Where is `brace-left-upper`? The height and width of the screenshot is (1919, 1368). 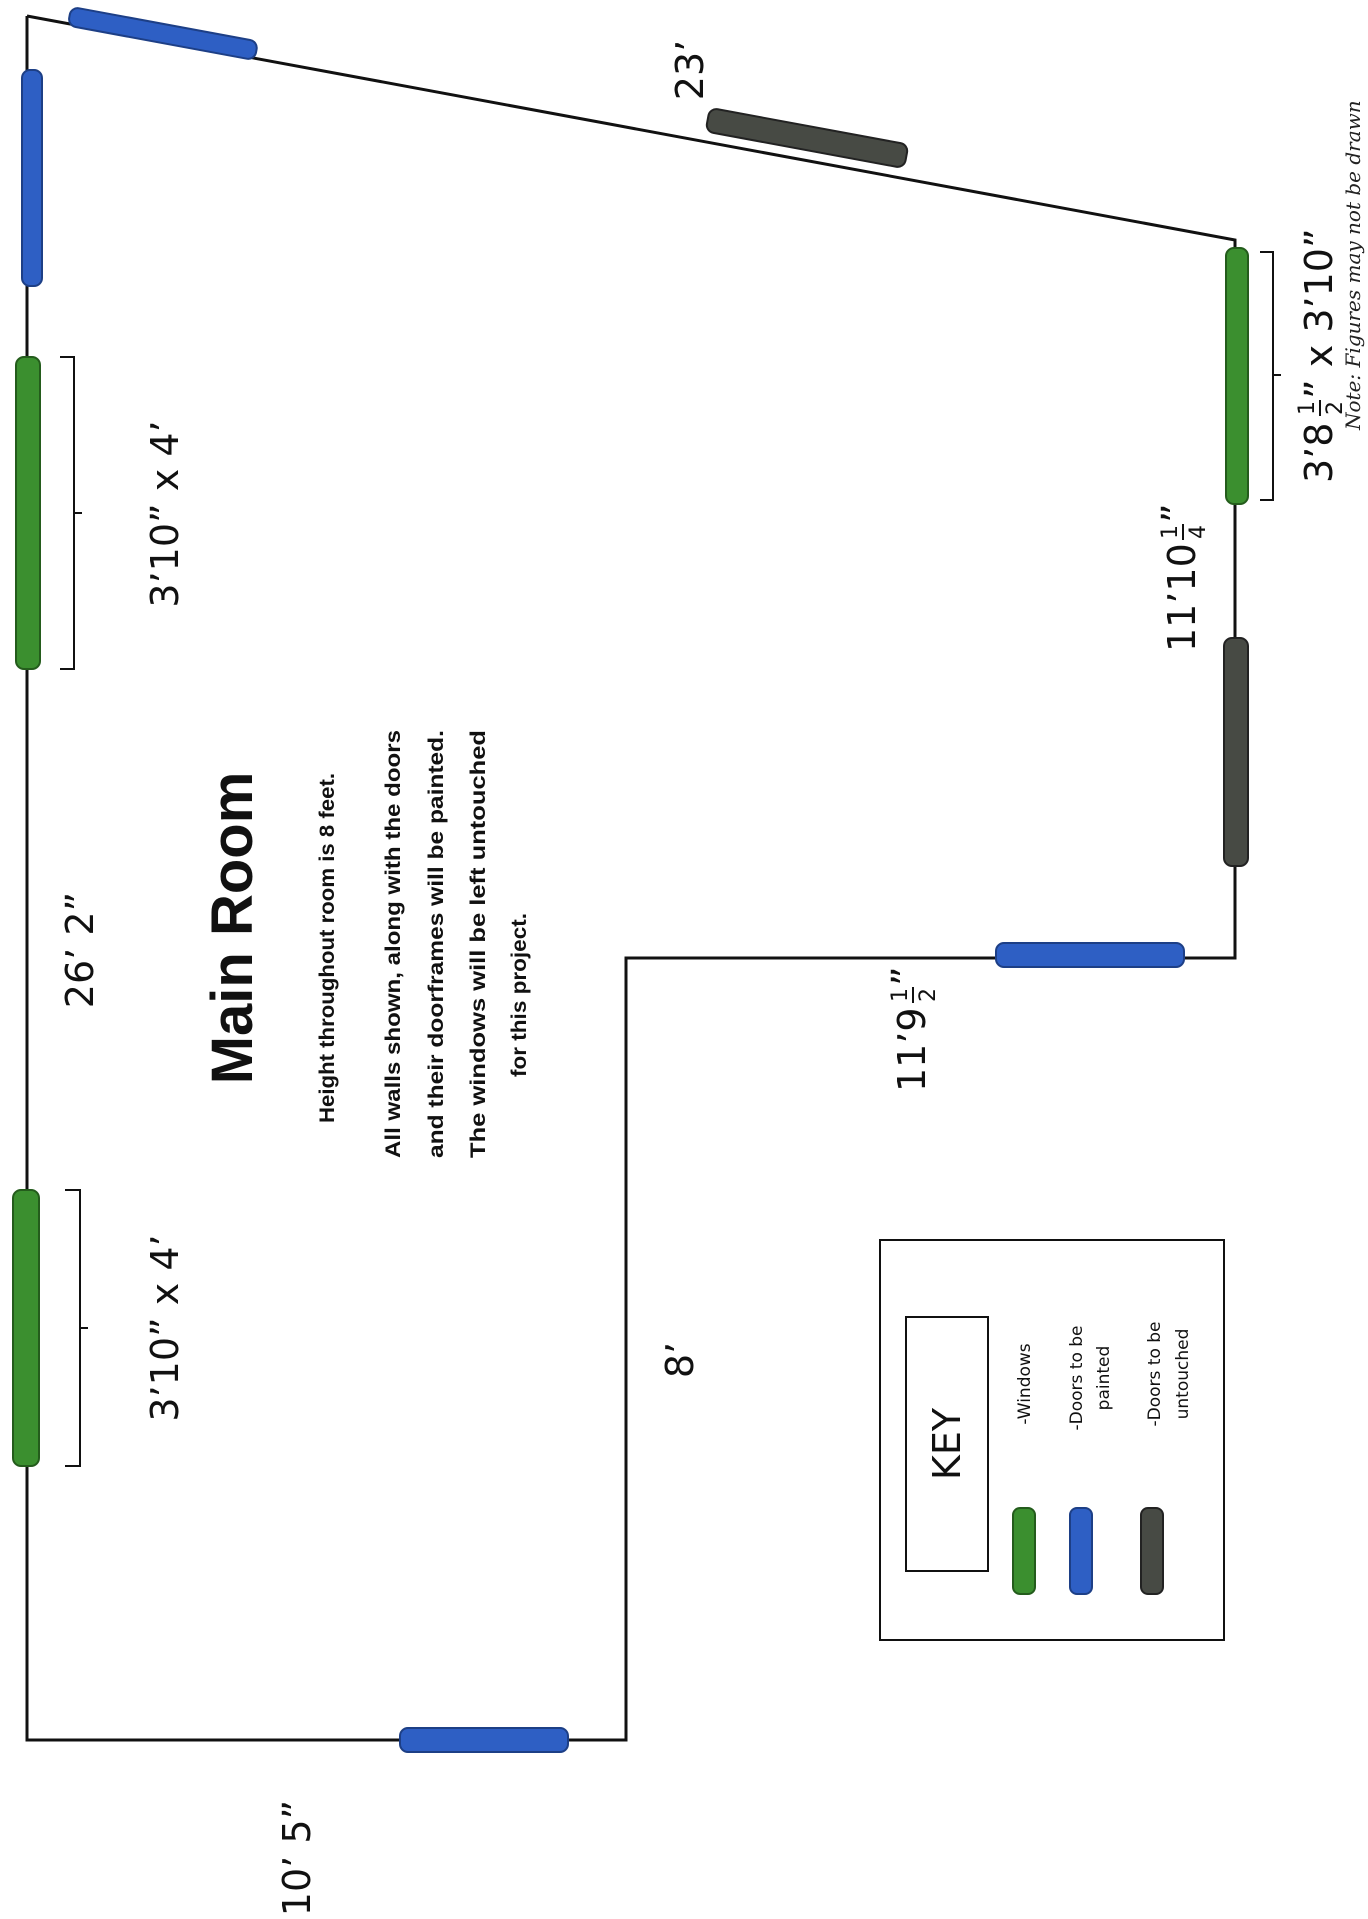
brace-left-upper is located at coordinates (71, 513).